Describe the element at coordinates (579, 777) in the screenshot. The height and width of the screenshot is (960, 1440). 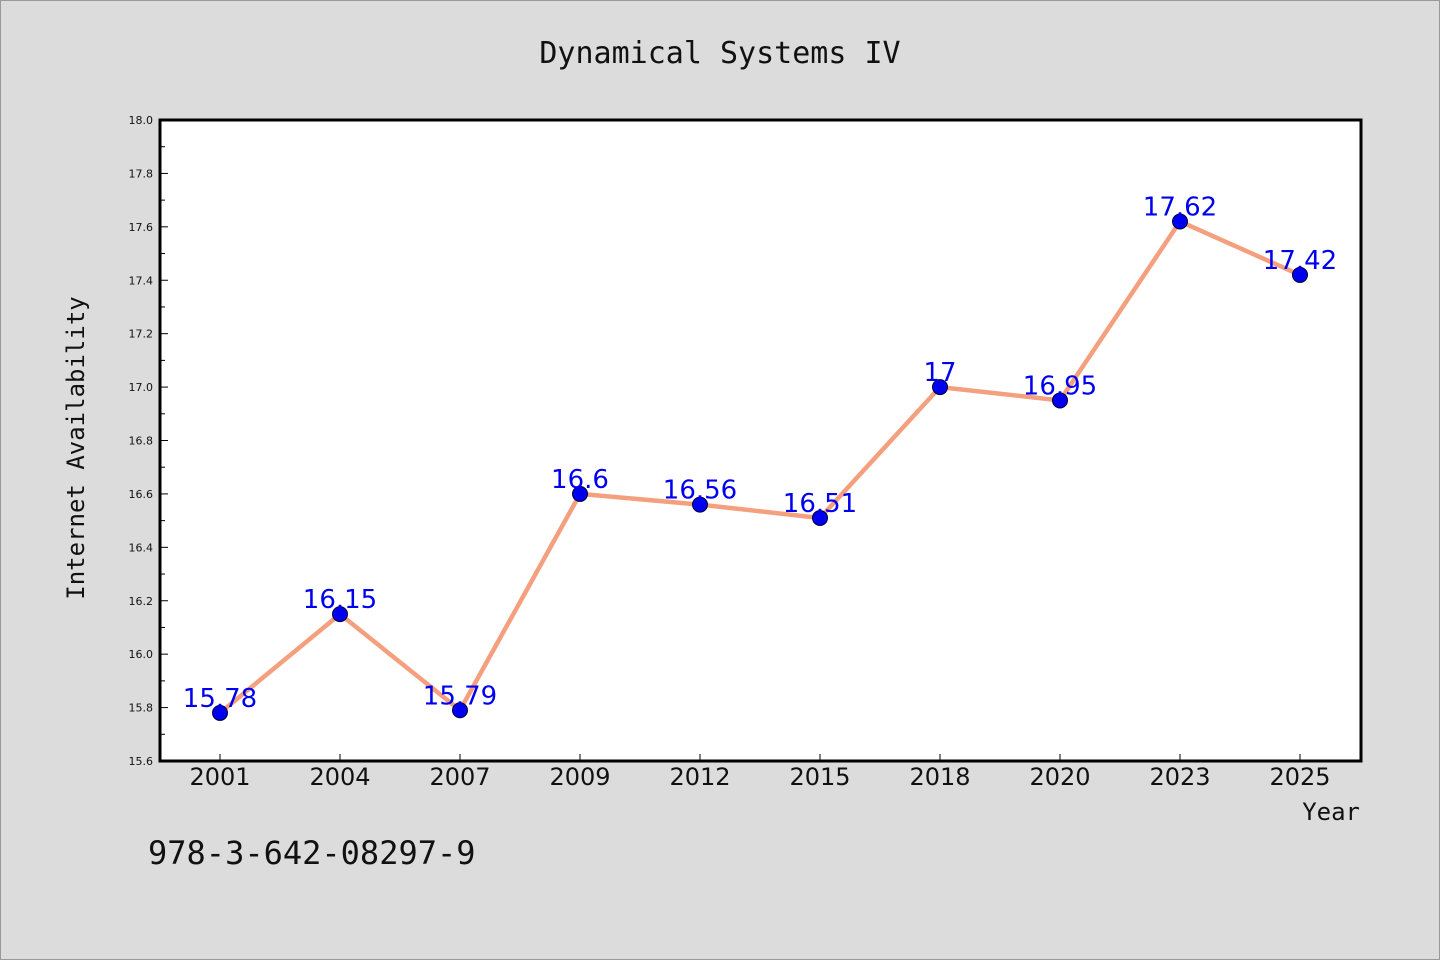
I see `x-tick-label: 2009` at that location.